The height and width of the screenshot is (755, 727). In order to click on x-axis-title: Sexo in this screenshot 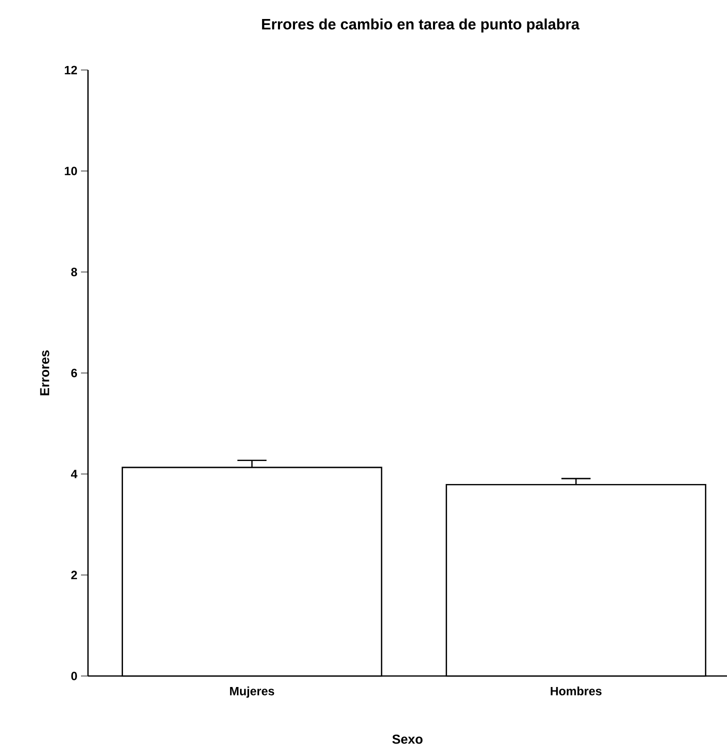, I will do `click(407, 739)`.